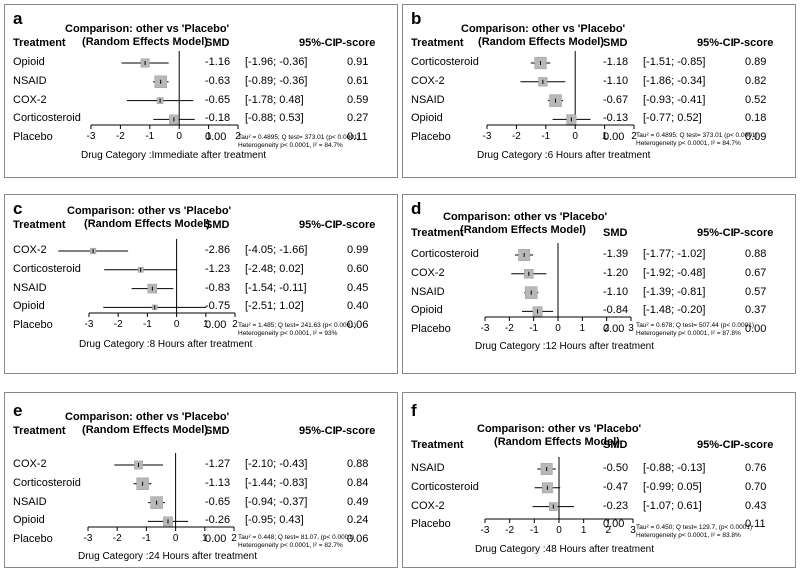 The width and height of the screenshot is (800, 574). Describe the element at coordinates (218, 62) in the screenshot. I see `smd-value: -1.16` at that location.